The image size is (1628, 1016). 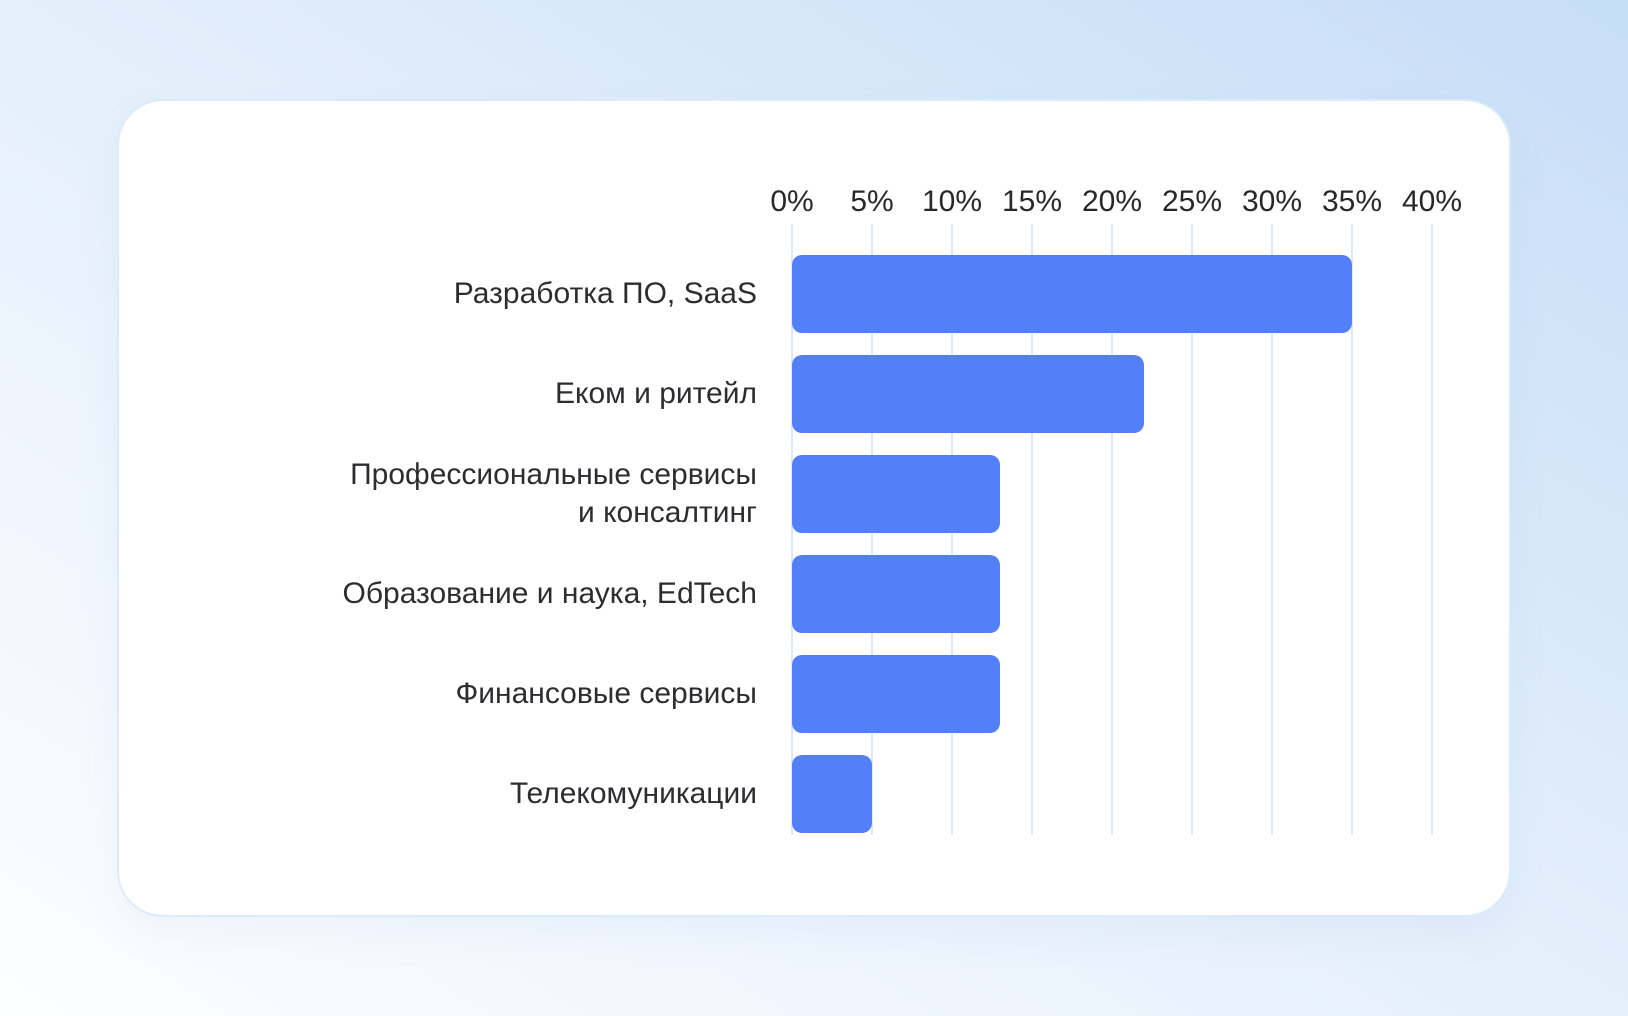 What do you see at coordinates (633, 793) in the screenshot?
I see `category-label: Телекомуникации` at bounding box center [633, 793].